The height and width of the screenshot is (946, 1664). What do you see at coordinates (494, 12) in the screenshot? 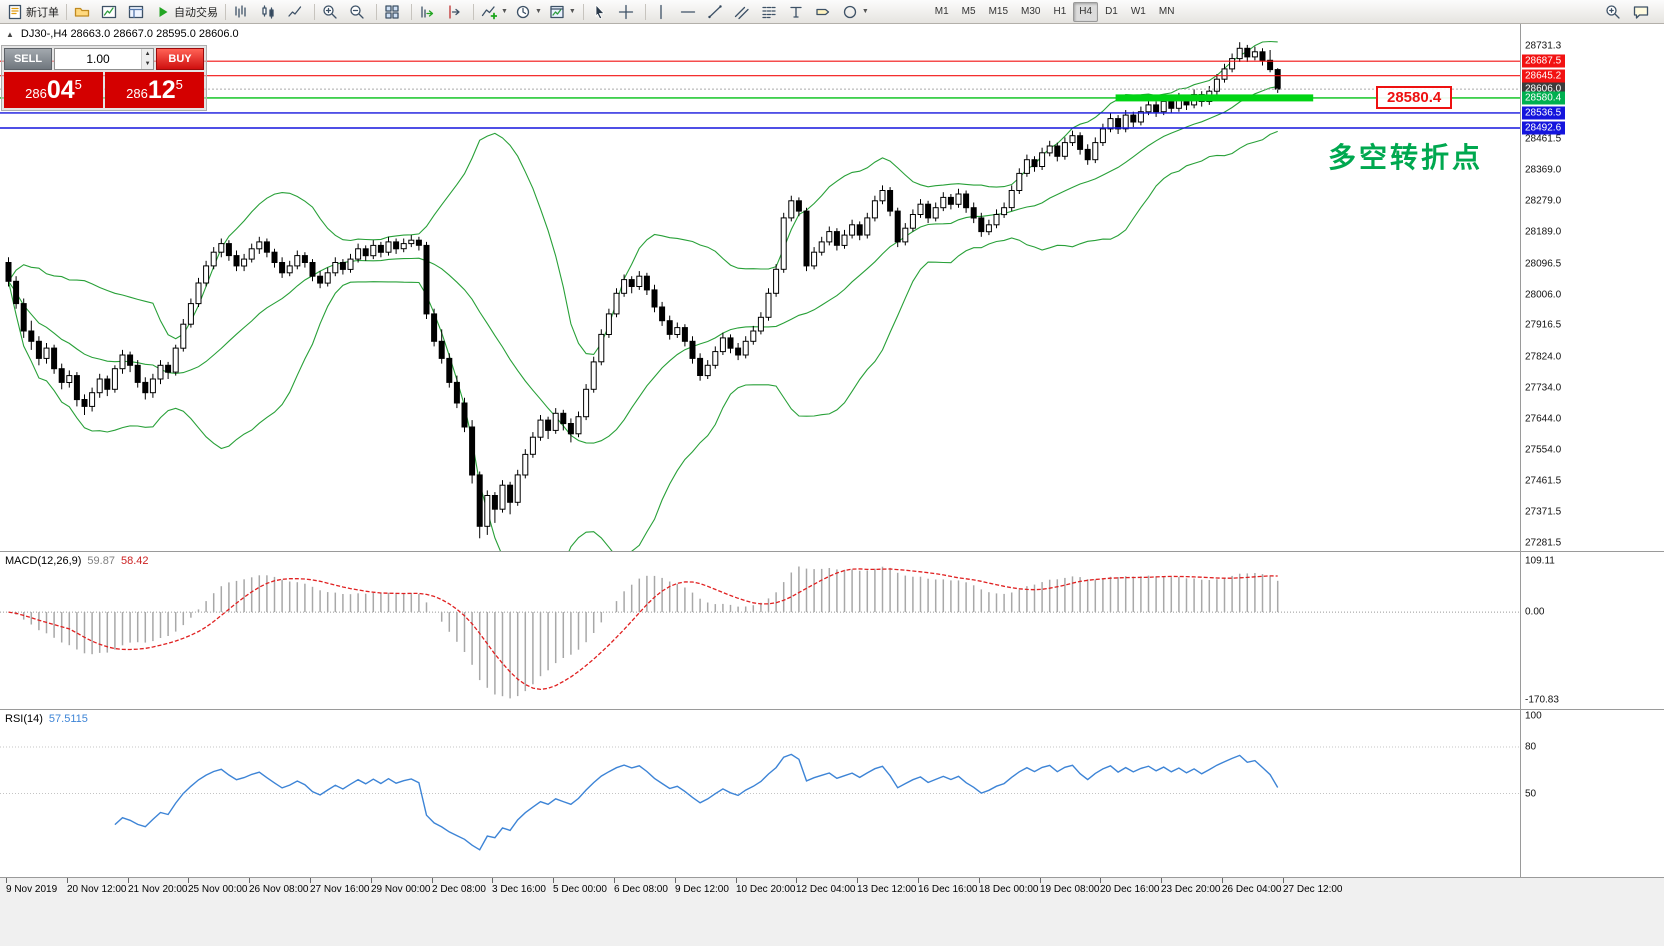
I see `indicators-button: ▼` at bounding box center [494, 12].